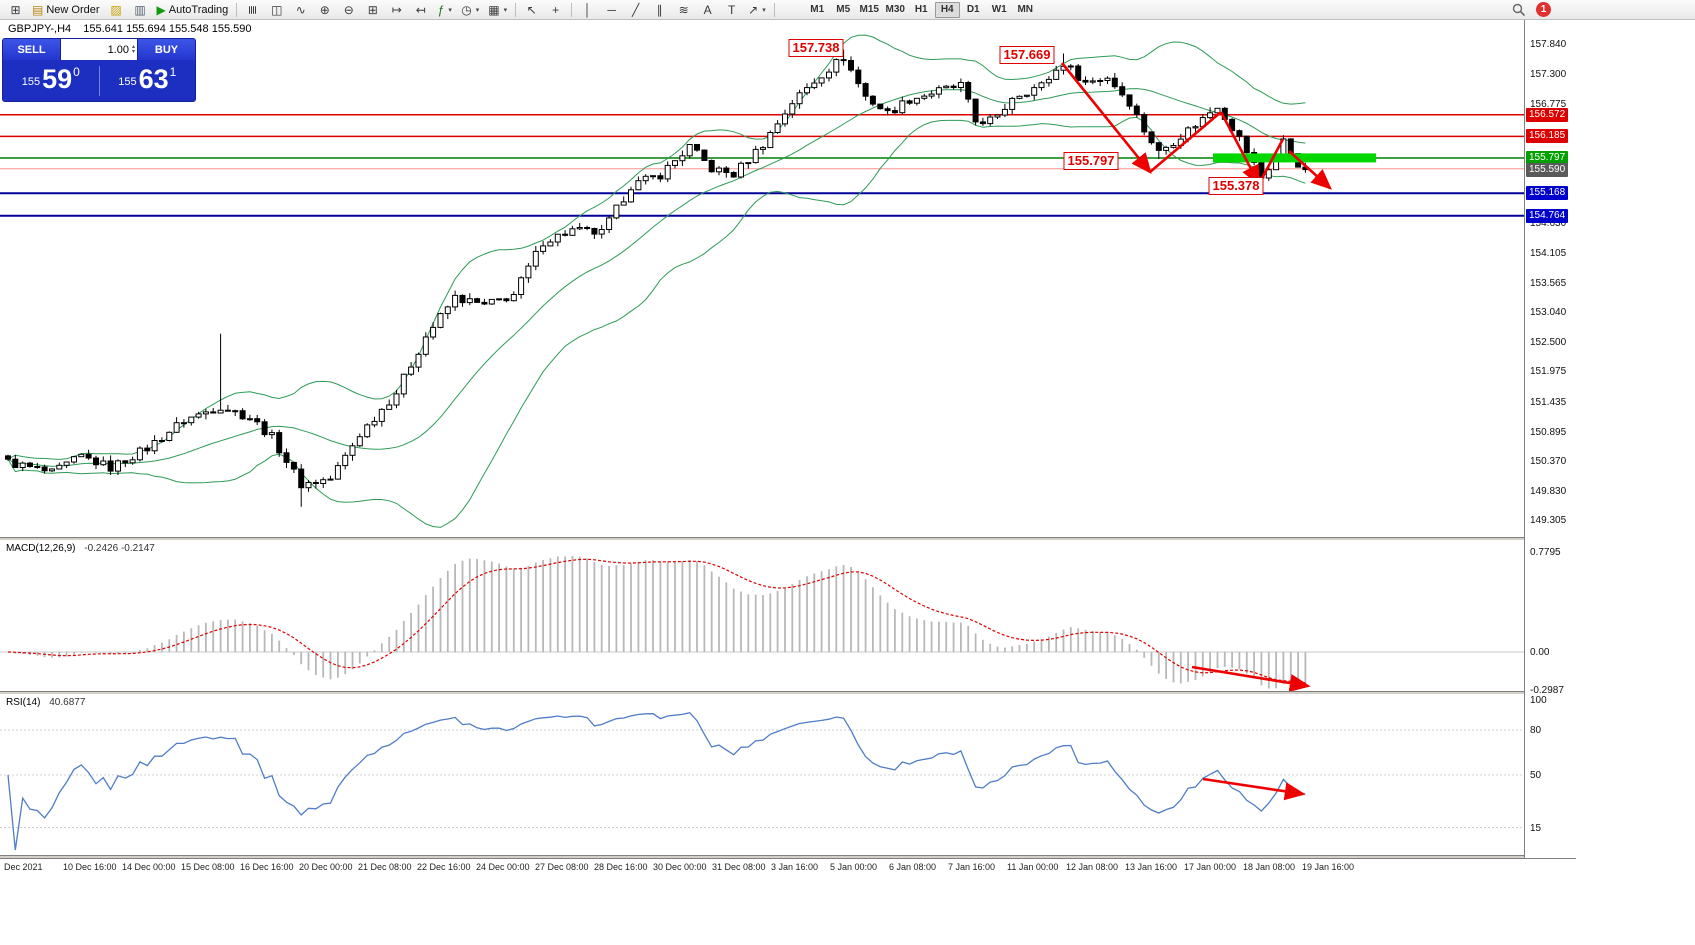 This screenshot has height=945, width=1695. What do you see at coordinates (1538, 700) in the screenshot?
I see `rsi-scale-label: 100` at bounding box center [1538, 700].